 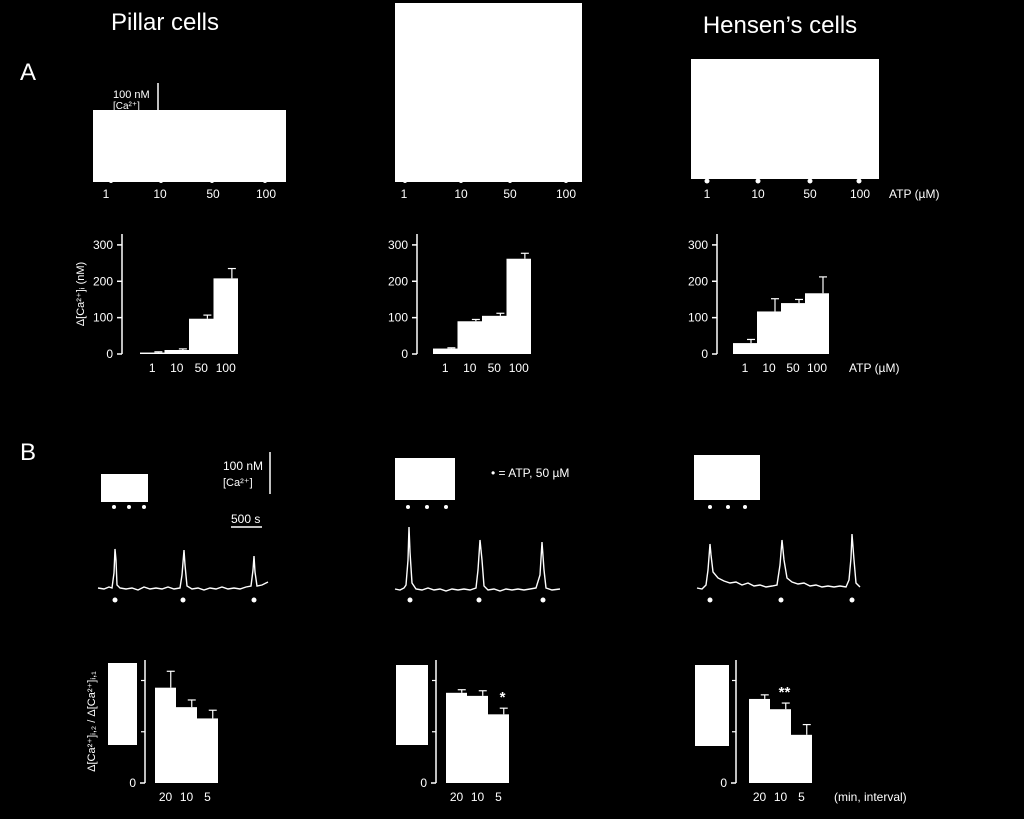 I want to click on scale-bar-a-unit: [Ca²⁺], so click(x=126, y=106).